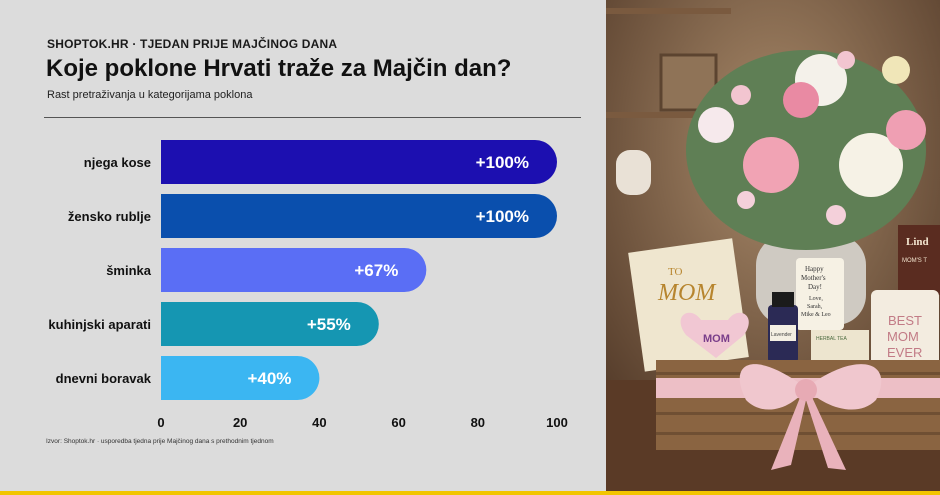  I want to click on svg-text: EVER, so click(904, 352).